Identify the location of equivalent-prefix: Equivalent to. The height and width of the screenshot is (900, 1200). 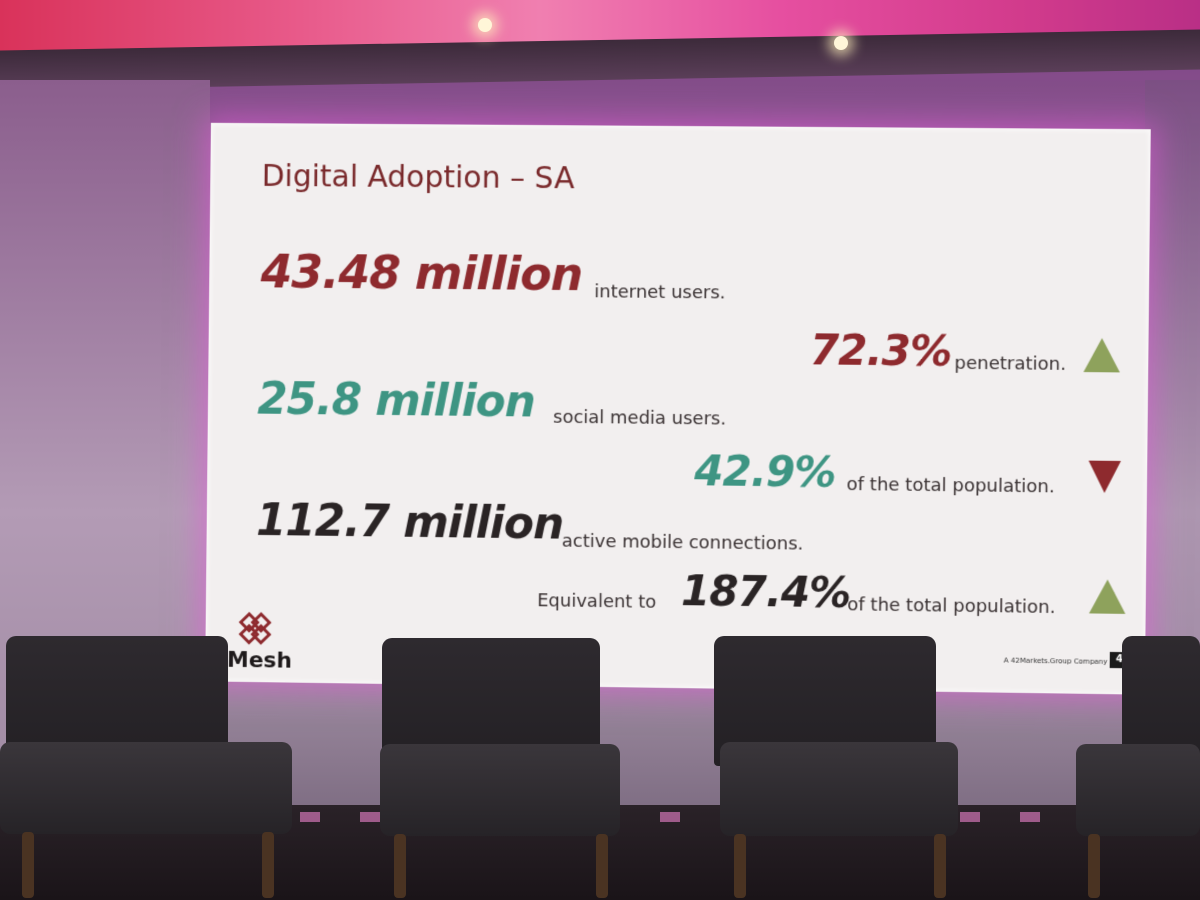
(597, 601).